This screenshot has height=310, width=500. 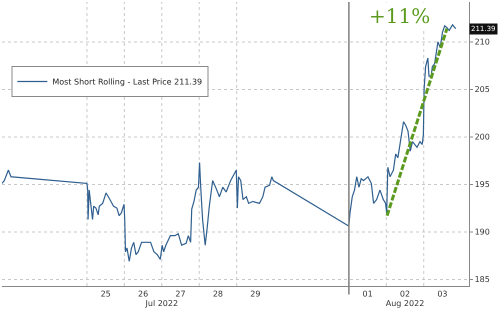 I want to click on x-tick-label: 27, so click(x=180, y=294).